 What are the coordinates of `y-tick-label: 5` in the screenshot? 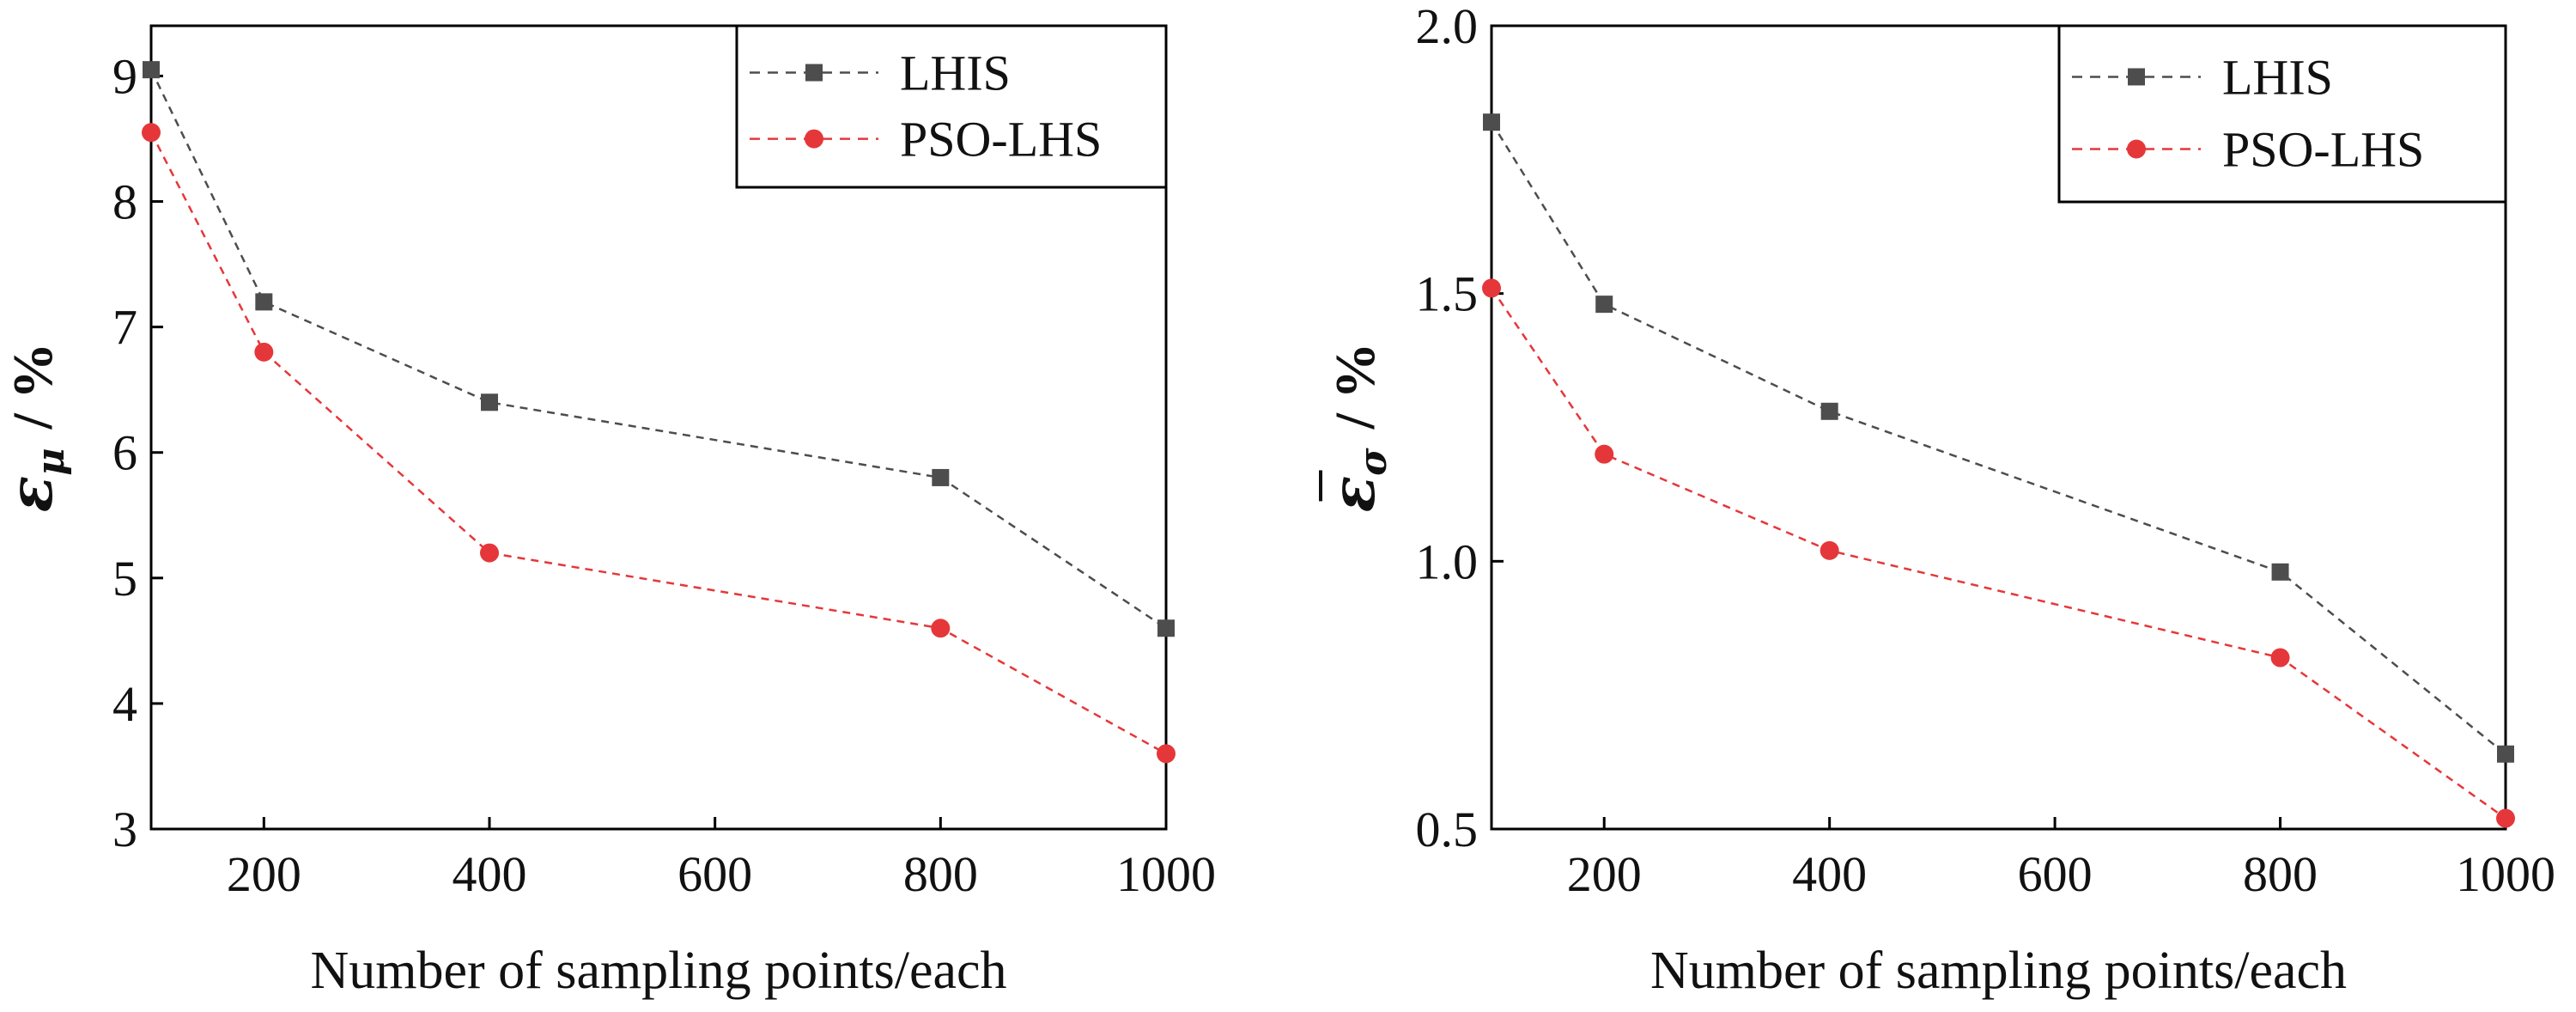 It's located at (124, 579).